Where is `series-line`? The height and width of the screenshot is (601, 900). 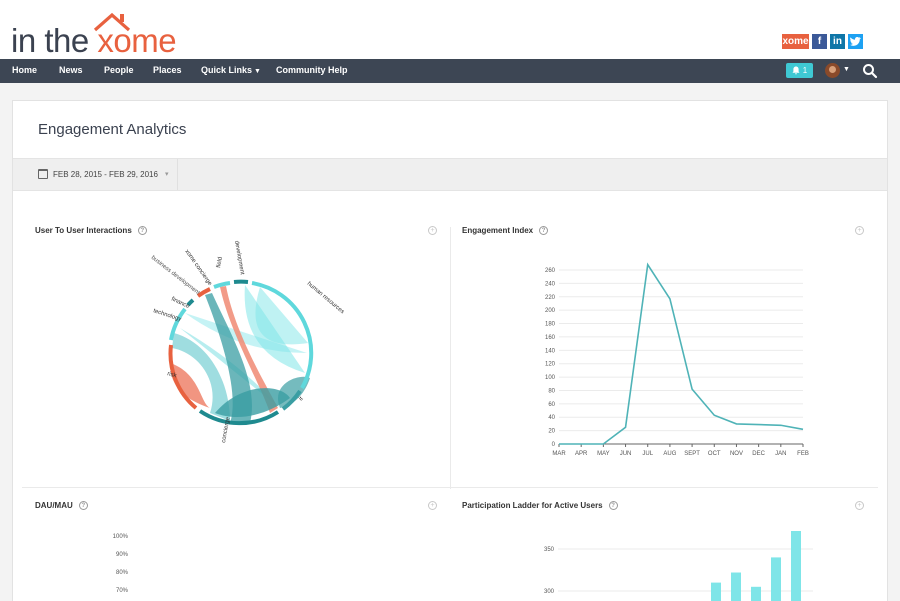 series-line is located at coordinates (681, 353).